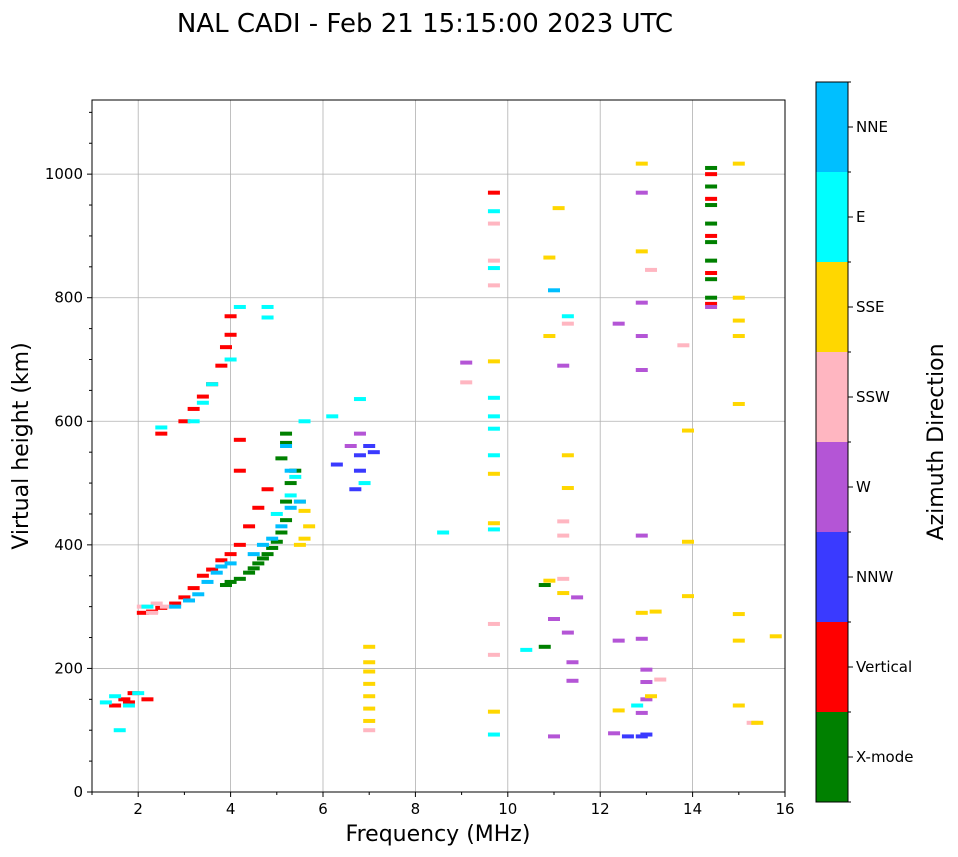  Describe the element at coordinates (936, 441) in the screenshot. I see `colorbar-label: Azimuth Direction` at that location.